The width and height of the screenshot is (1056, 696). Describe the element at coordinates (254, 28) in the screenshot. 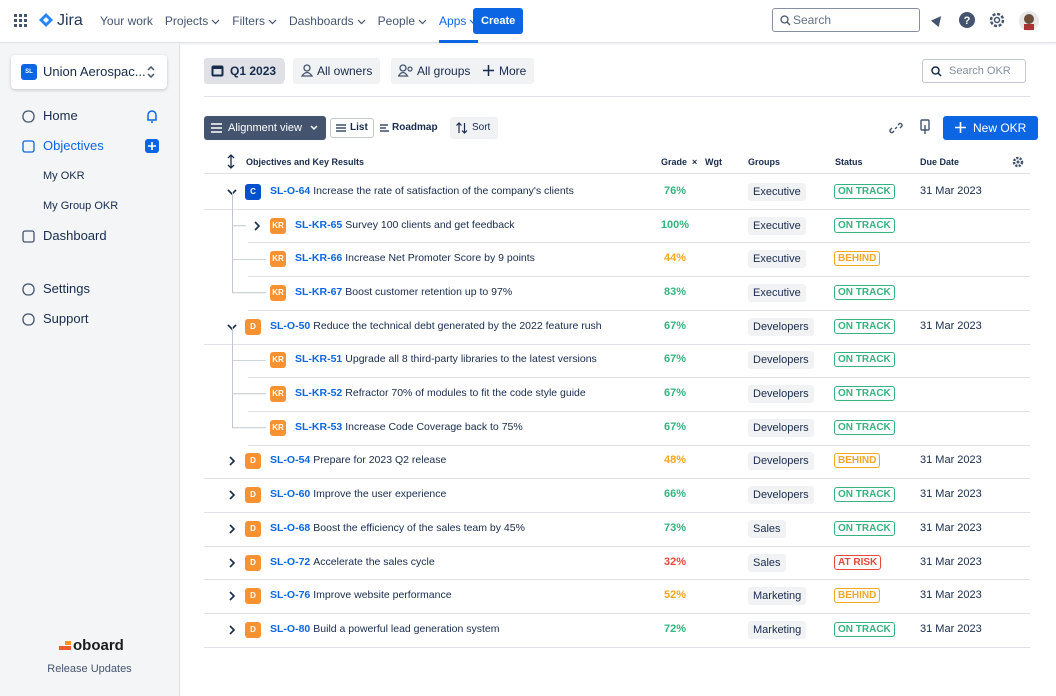

I see `nav-item: Filters` at that location.